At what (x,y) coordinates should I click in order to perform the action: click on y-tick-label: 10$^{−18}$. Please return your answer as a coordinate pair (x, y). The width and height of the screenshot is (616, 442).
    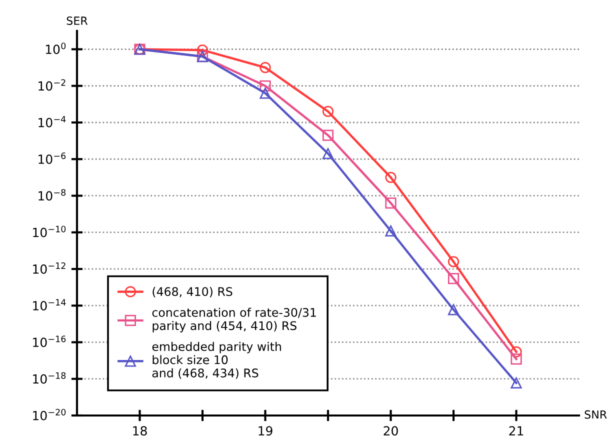
    Looking at the image, I should click on (49, 378).